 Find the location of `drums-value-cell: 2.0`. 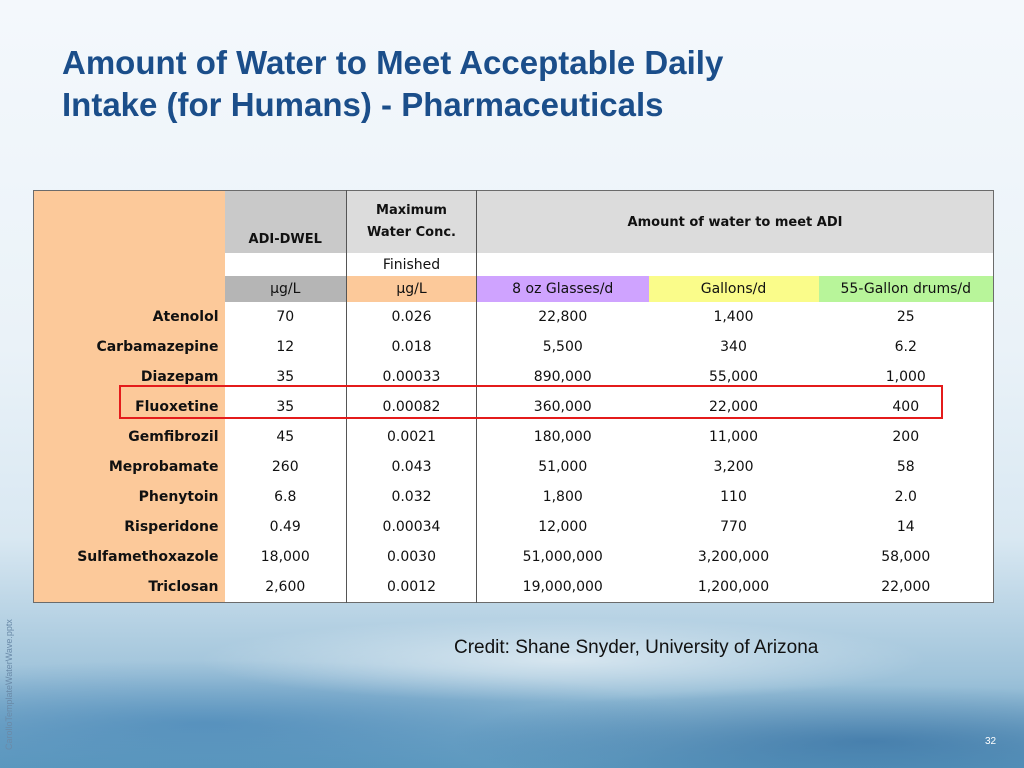

drums-value-cell: 2.0 is located at coordinates (905, 497).